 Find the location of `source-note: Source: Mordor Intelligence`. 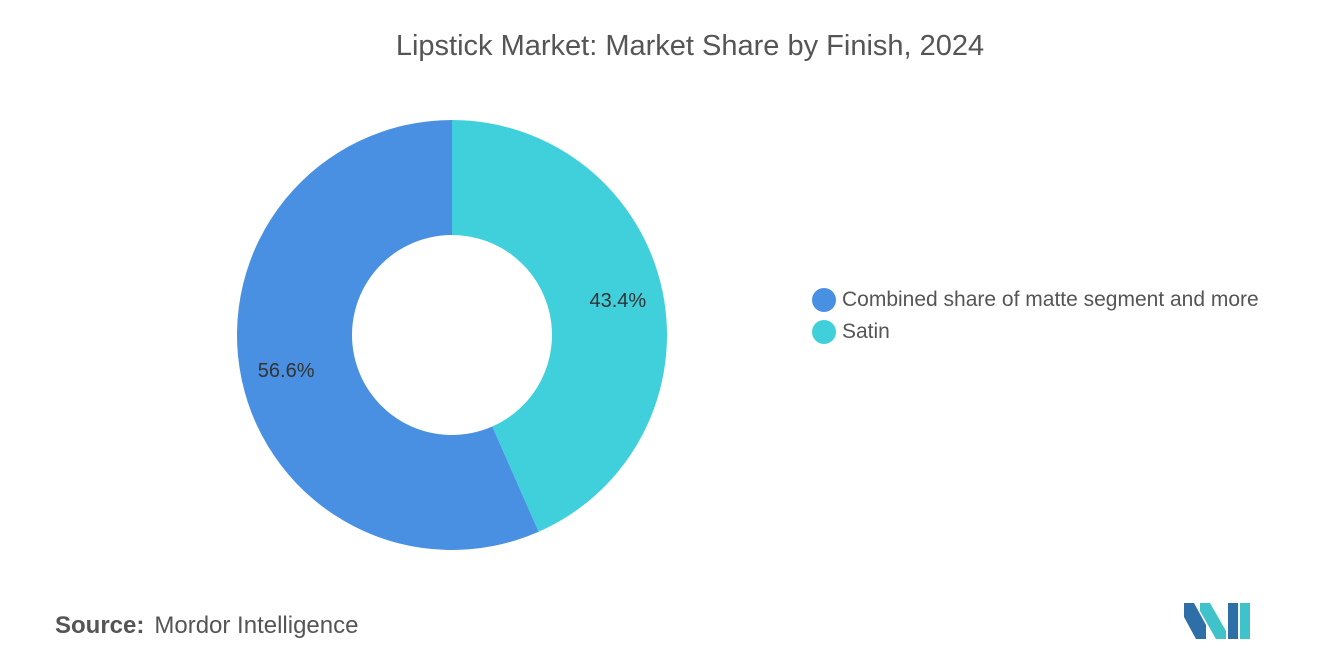

source-note: Source: Mordor Intelligence is located at coordinates (206, 626).